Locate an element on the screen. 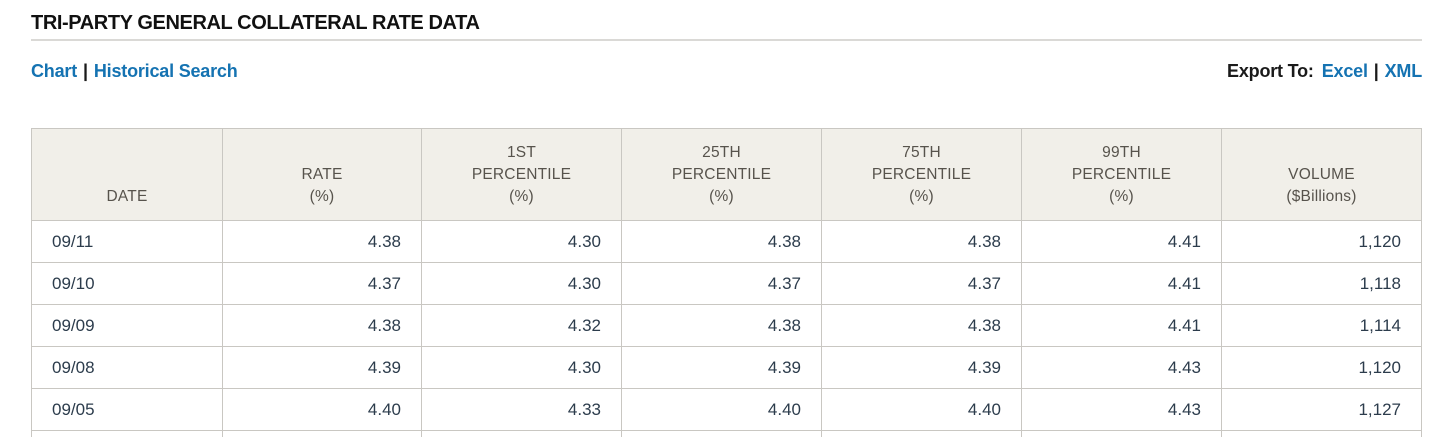  column-header-volume: VOLUME ($Billions) is located at coordinates (1321, 174).